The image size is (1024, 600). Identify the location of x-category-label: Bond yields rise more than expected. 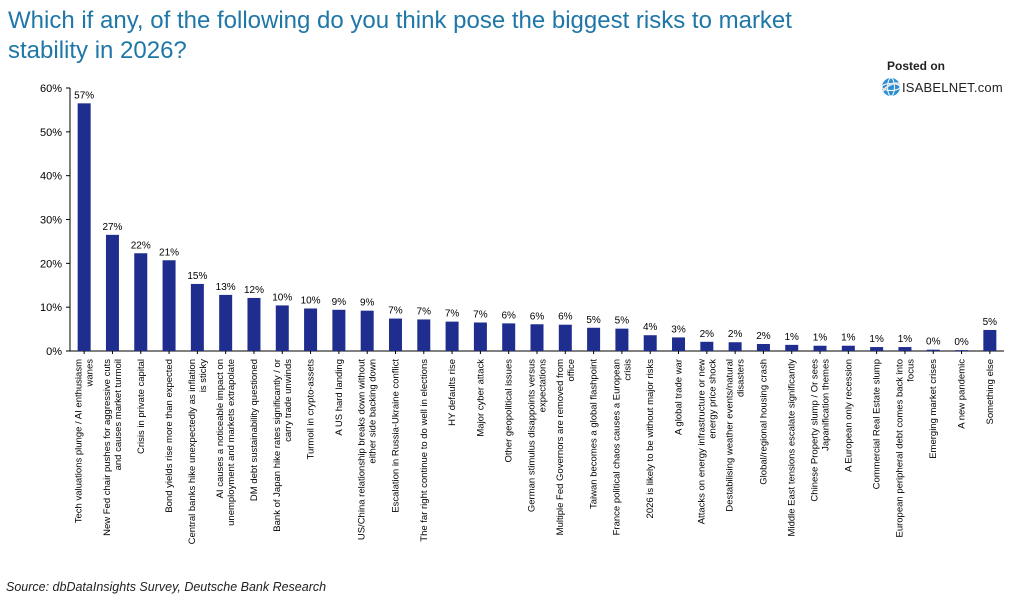
(169, 436).